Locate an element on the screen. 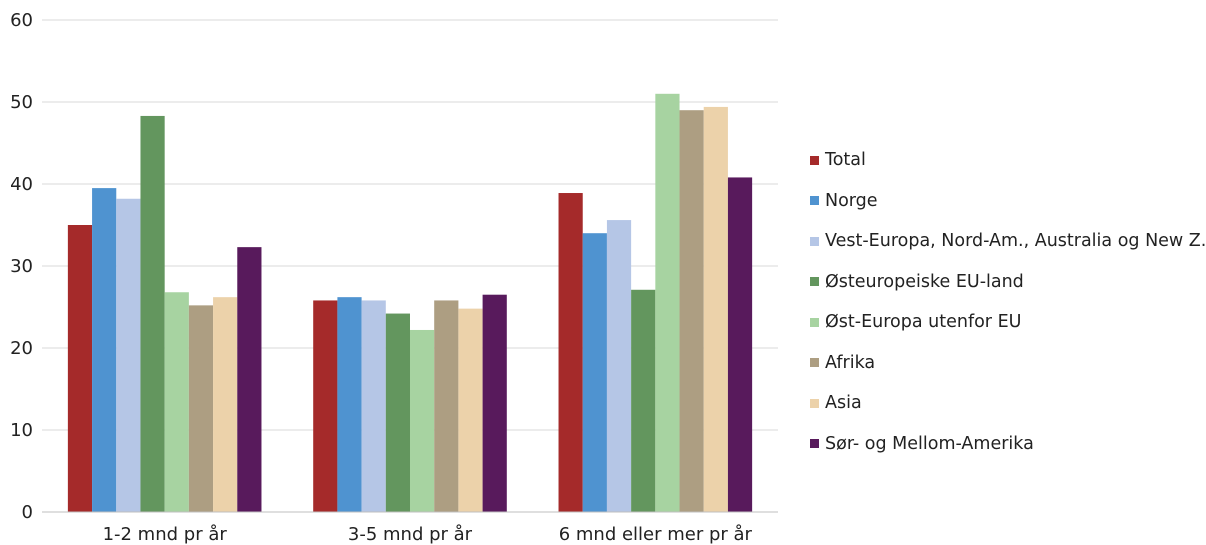  legend-label-8: Sør- og Mellom-Amerika is located at coordinates (929, 443).